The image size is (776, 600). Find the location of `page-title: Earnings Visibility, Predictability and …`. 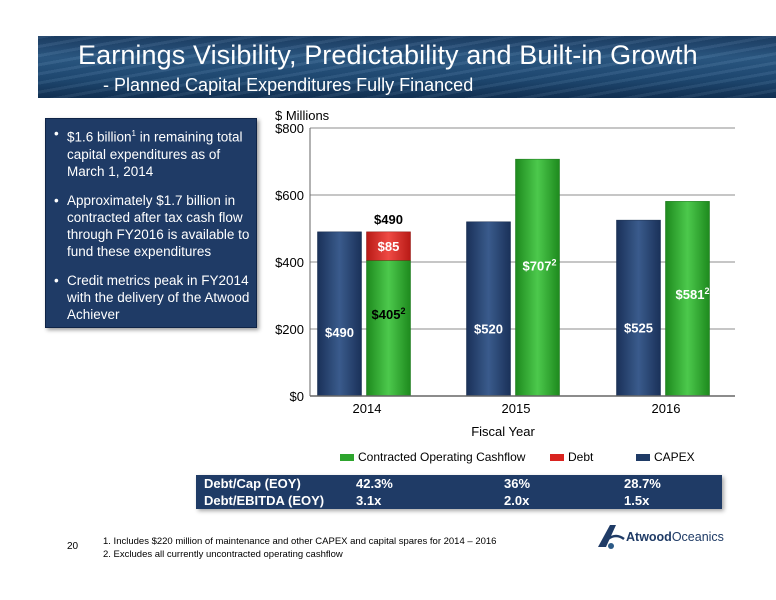

page-title: Earnings Visibility, Predictability and … is located at coordinates (388, 55).